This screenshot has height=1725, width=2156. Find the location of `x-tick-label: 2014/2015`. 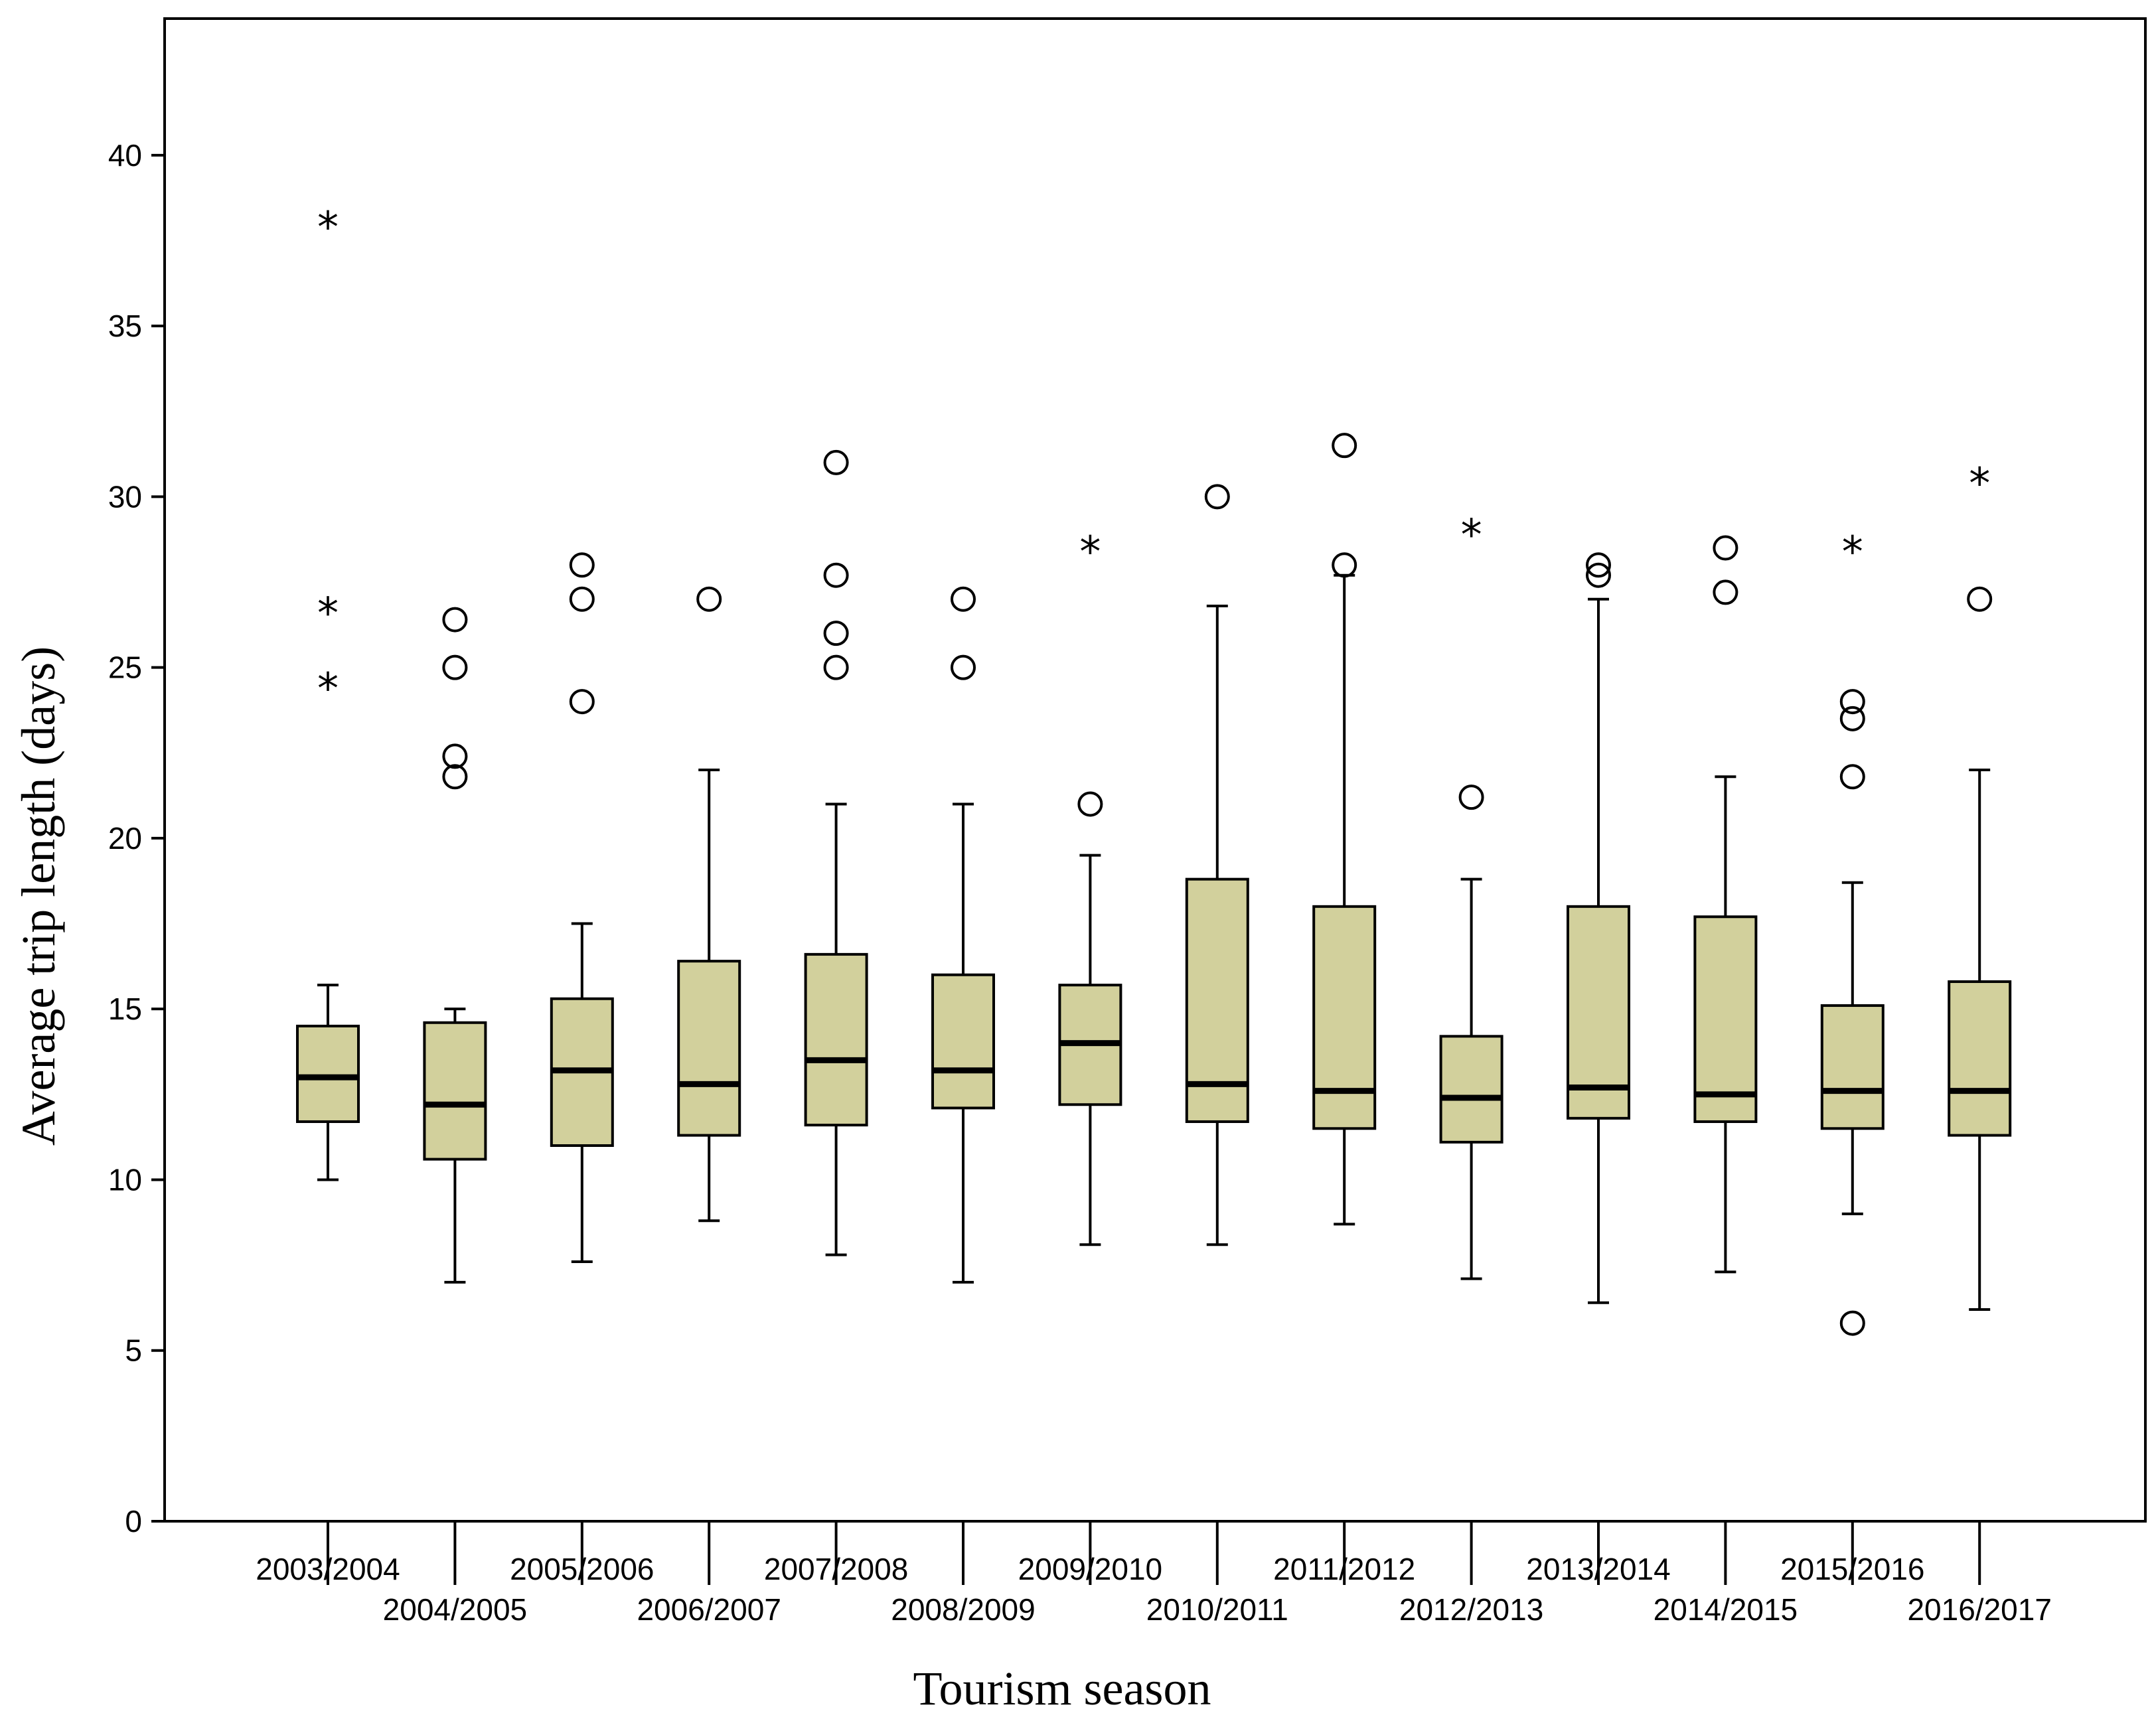

x-tick-label: 2014/2015 is located at coordinates (1726, 1609).